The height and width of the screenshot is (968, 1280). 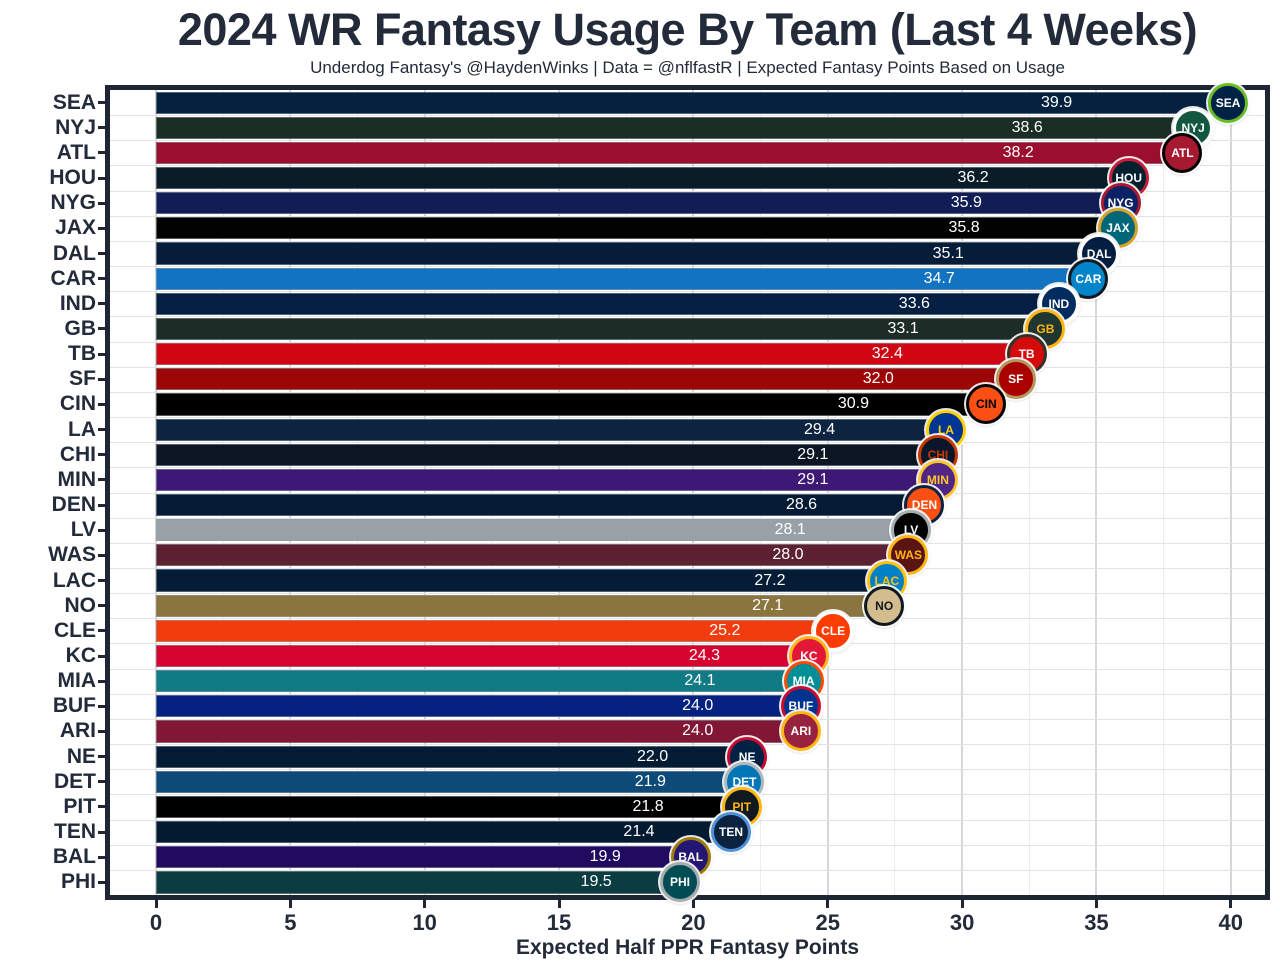 What do you see at coordinates (800, 731) in the screenshot?
I see `team-logo-ari-icon: ARI` at bounding box center [800, 731].